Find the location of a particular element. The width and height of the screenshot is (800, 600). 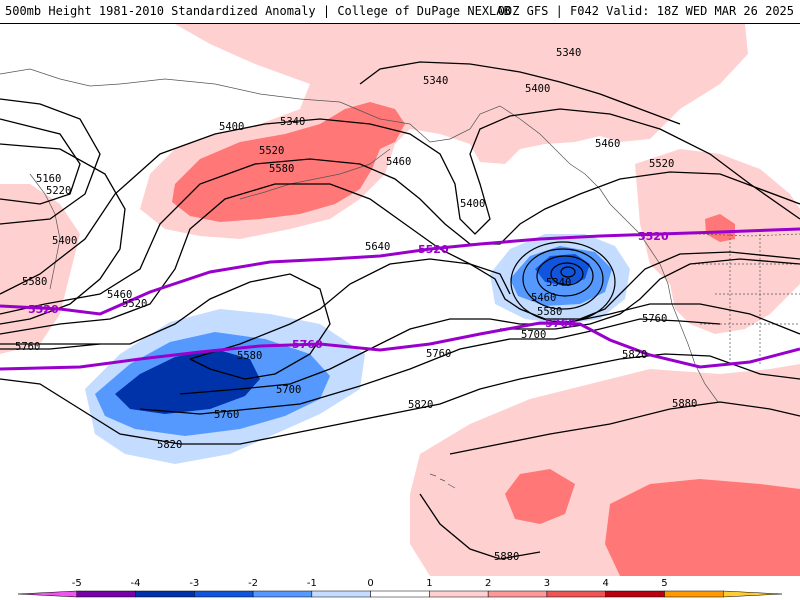

colorbar-tick-label: 1 is located at coordinates (429, 583).